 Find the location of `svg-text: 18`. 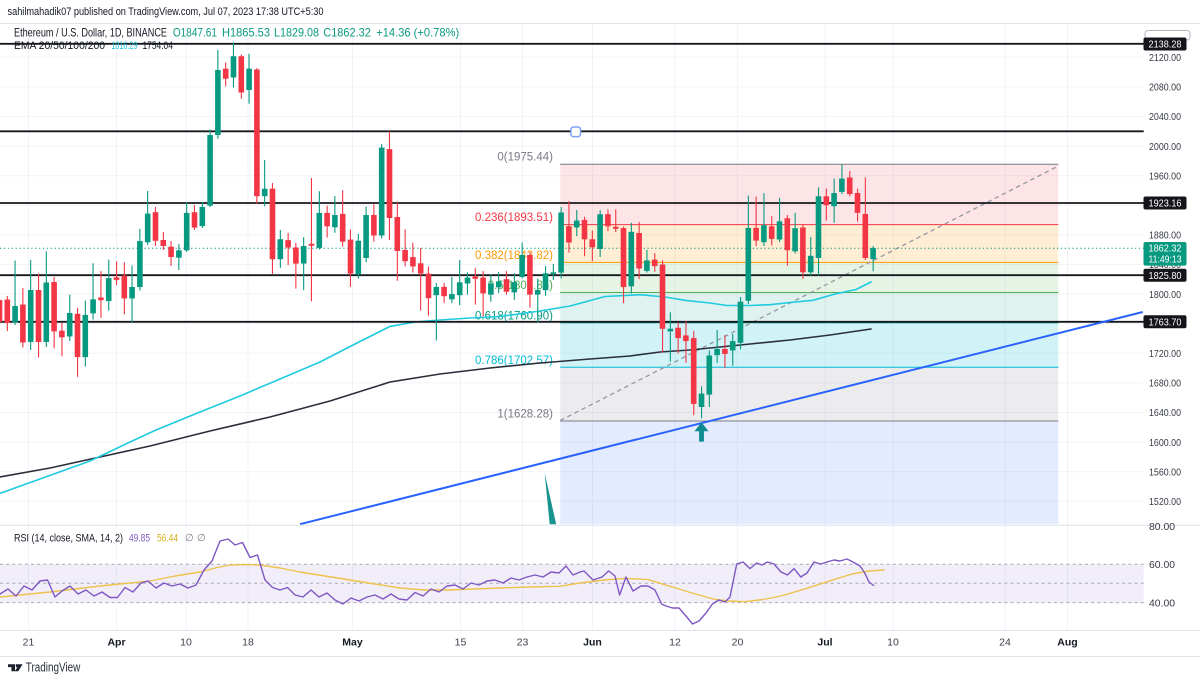

svg-text: 18 is located at coordinates (248, 643).